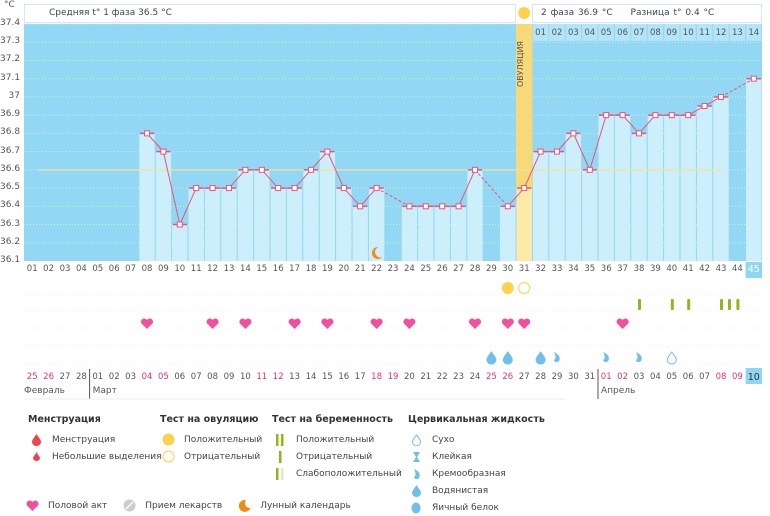 Image resolution: width=770 pixels, height=516 pixels. I want to click on cycle-day-label: 18, so click(311, 269).